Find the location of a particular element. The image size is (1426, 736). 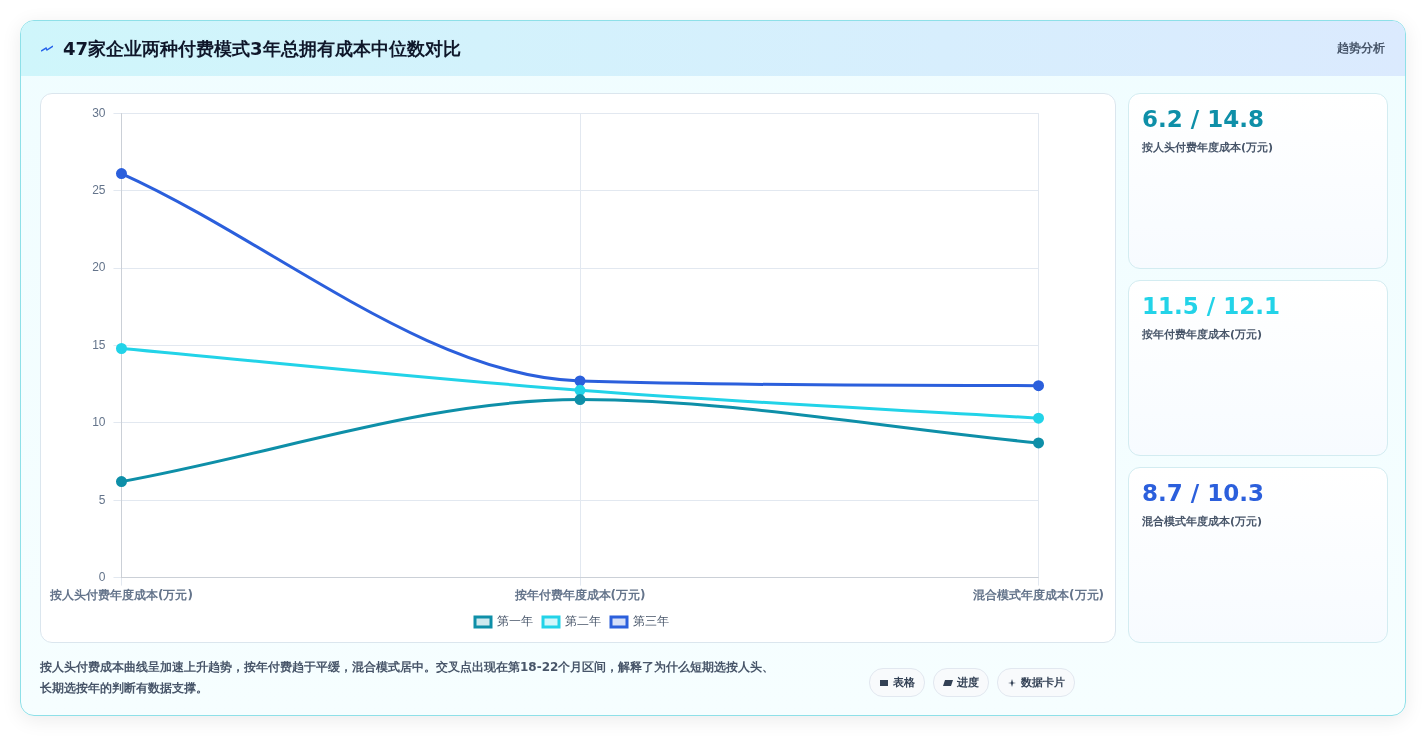

y-tick-label: 15 is located at coordinates (99, 344).